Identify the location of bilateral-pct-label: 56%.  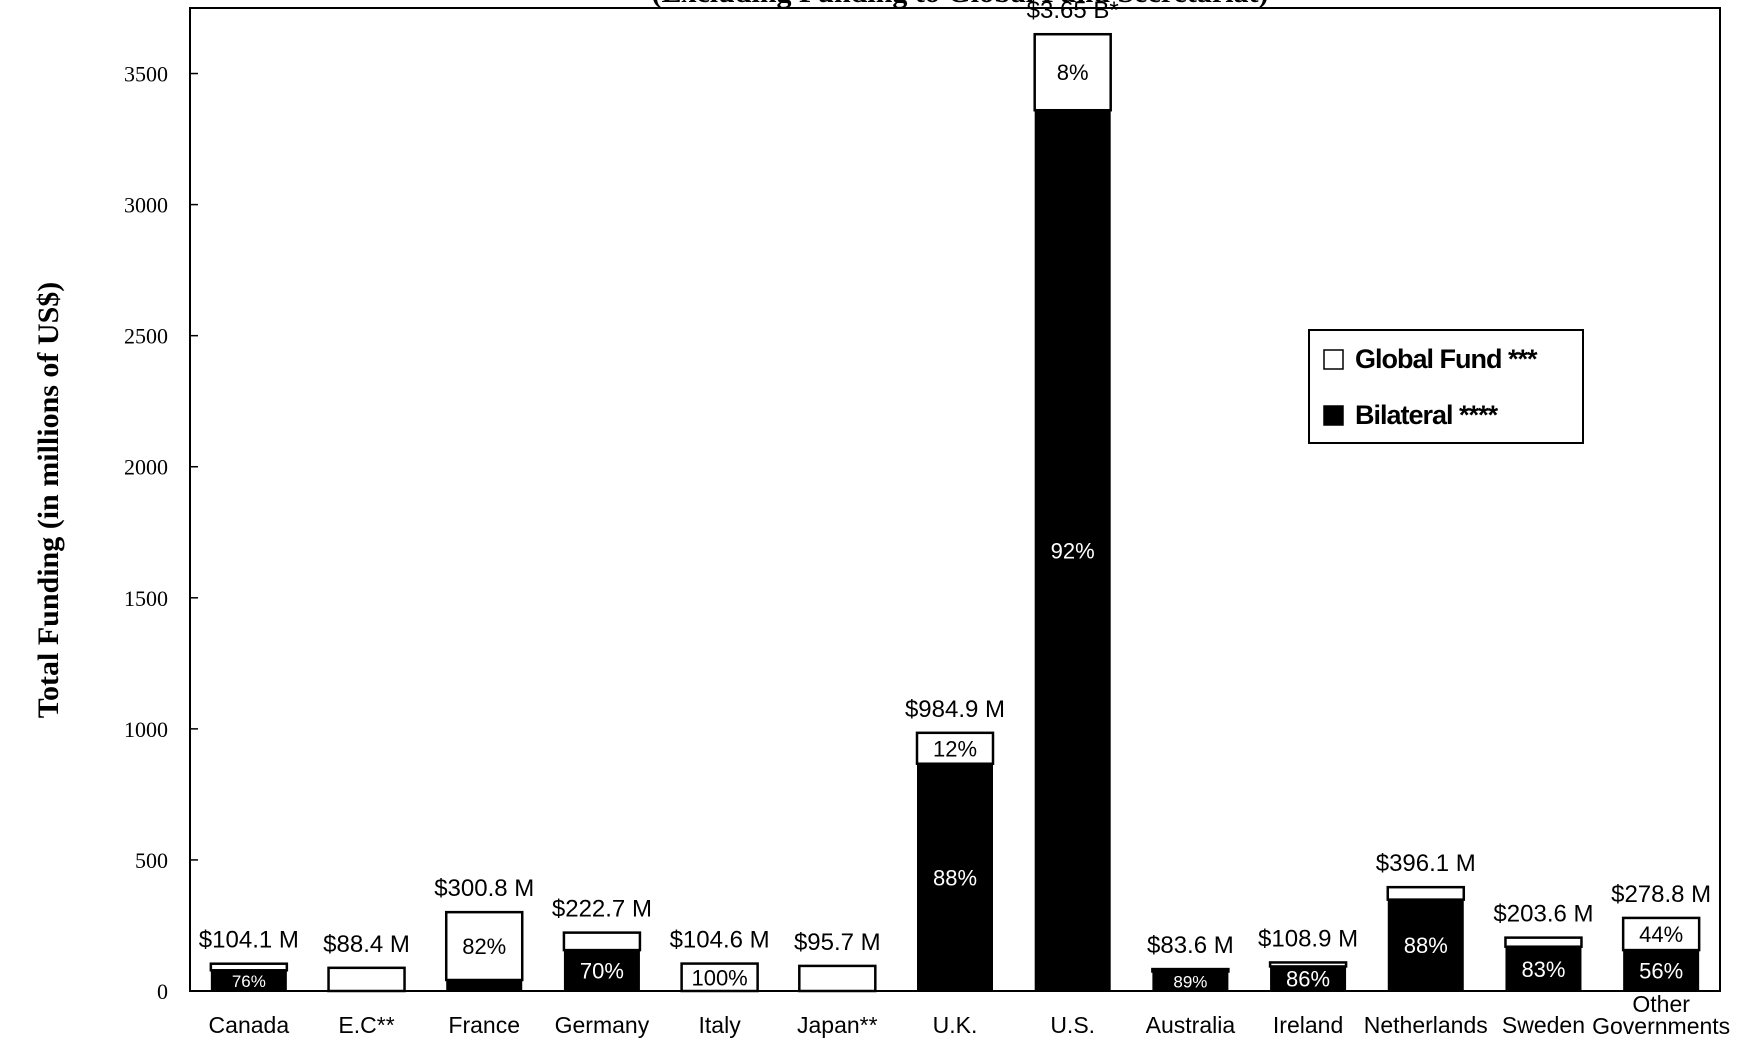
(1661, 970).